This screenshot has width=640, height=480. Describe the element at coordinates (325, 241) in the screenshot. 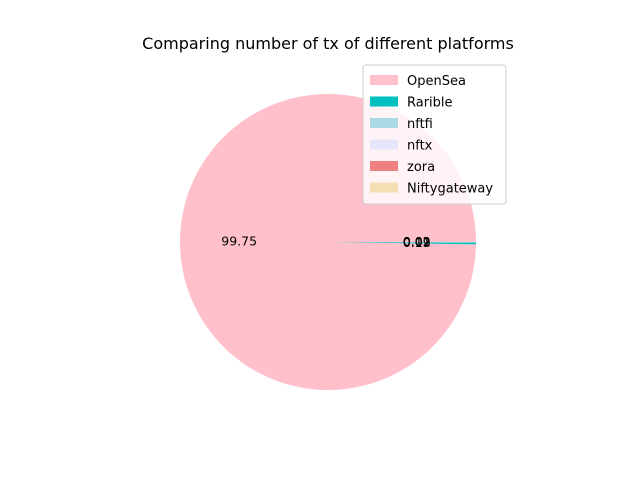

I see `pie-value-labels: 99.75 0.190.020.020.010.01` at that location.